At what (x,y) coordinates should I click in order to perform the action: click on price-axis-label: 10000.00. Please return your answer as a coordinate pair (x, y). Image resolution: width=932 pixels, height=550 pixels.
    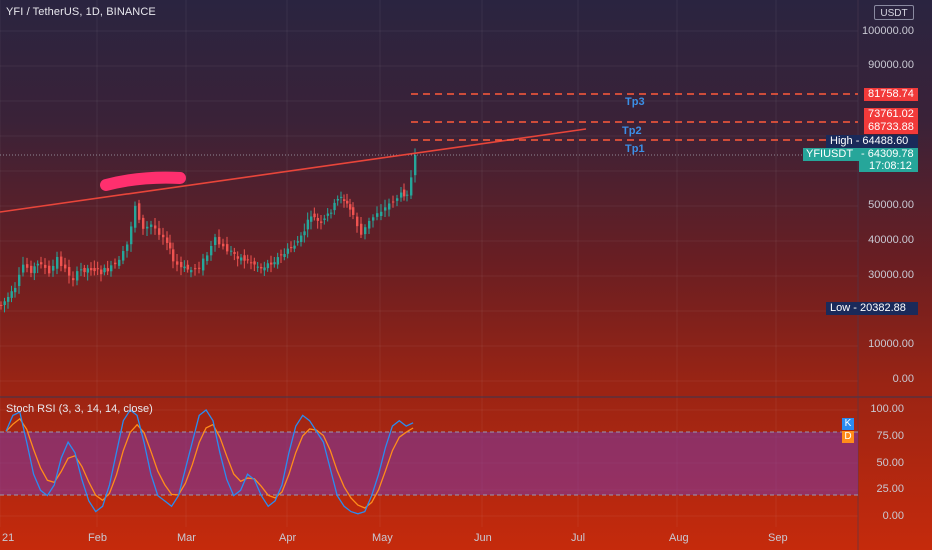
    Looking at the image, I should click on (891, 344).